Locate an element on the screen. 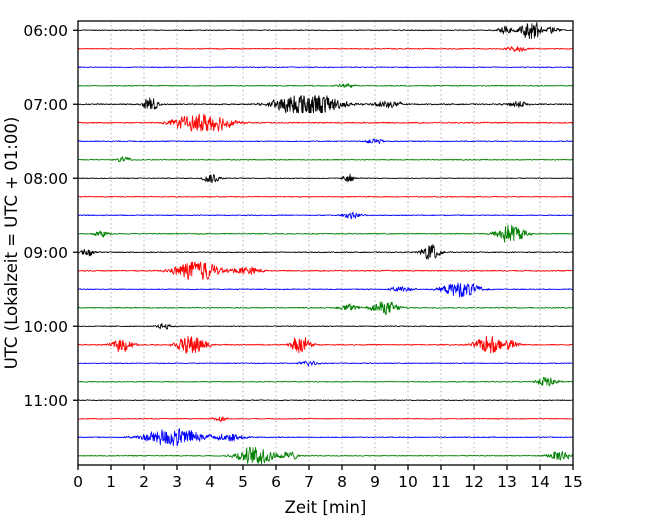 Image resolution: width=650 pixels, height=520 pixels. x-tick-label: 8 is located at coordinates (342, 482).